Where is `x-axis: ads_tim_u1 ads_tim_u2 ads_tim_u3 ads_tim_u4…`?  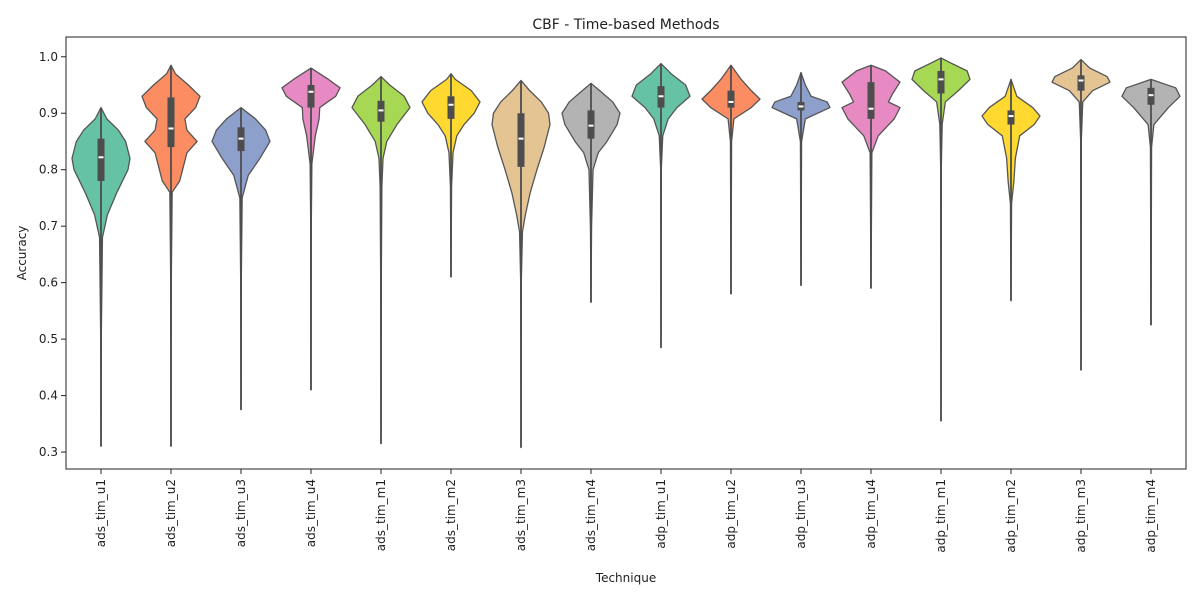 x-axis: ads_tim_u1 ads_tim_u2 ads_tim_u3 ads_tim_u4… is located at coordinates (626, 511).